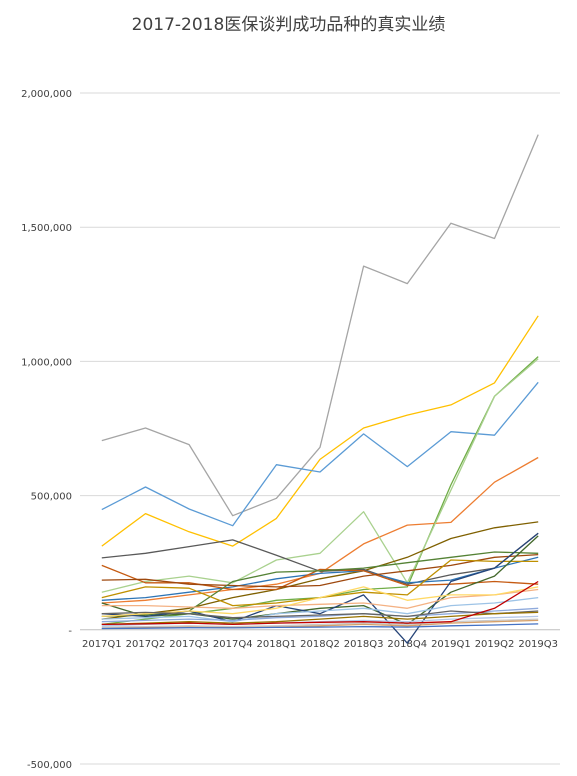  What do you see at coordinates (495, 644) in the screenshot?
I see `x-tick-label: 2019Q2` at bounding box center [495, 644].